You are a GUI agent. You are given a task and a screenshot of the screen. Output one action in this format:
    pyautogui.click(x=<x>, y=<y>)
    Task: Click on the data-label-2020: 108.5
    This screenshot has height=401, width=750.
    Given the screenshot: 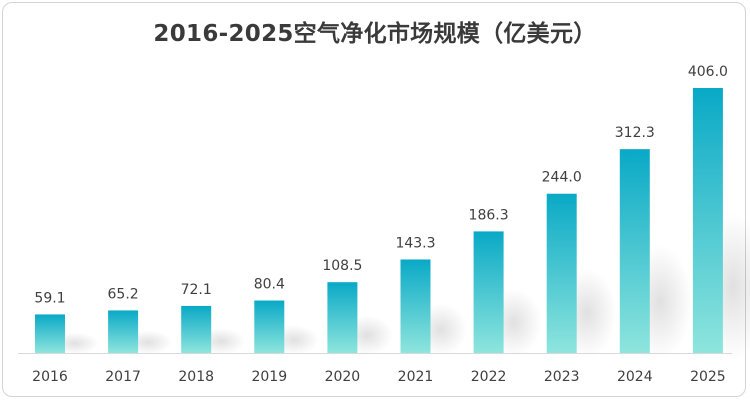 What is the action you would take?
    pyautogui.click(x=342, y=266)
    